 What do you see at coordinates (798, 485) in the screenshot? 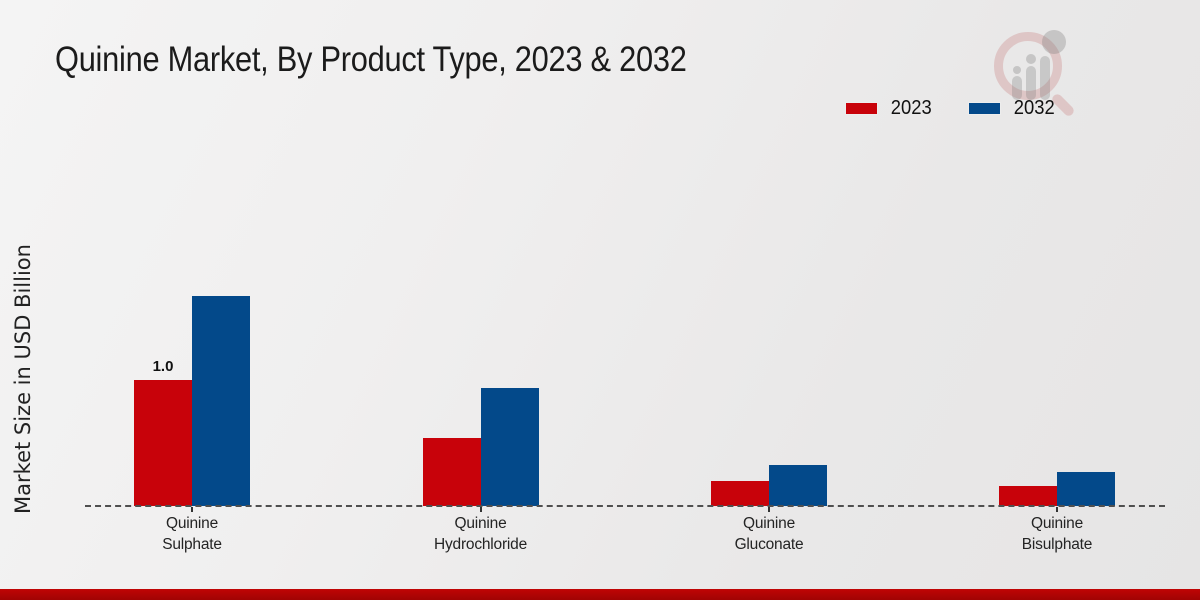
I see `bar-2032-quinine-gluconate` at bounding box center [798, 485].